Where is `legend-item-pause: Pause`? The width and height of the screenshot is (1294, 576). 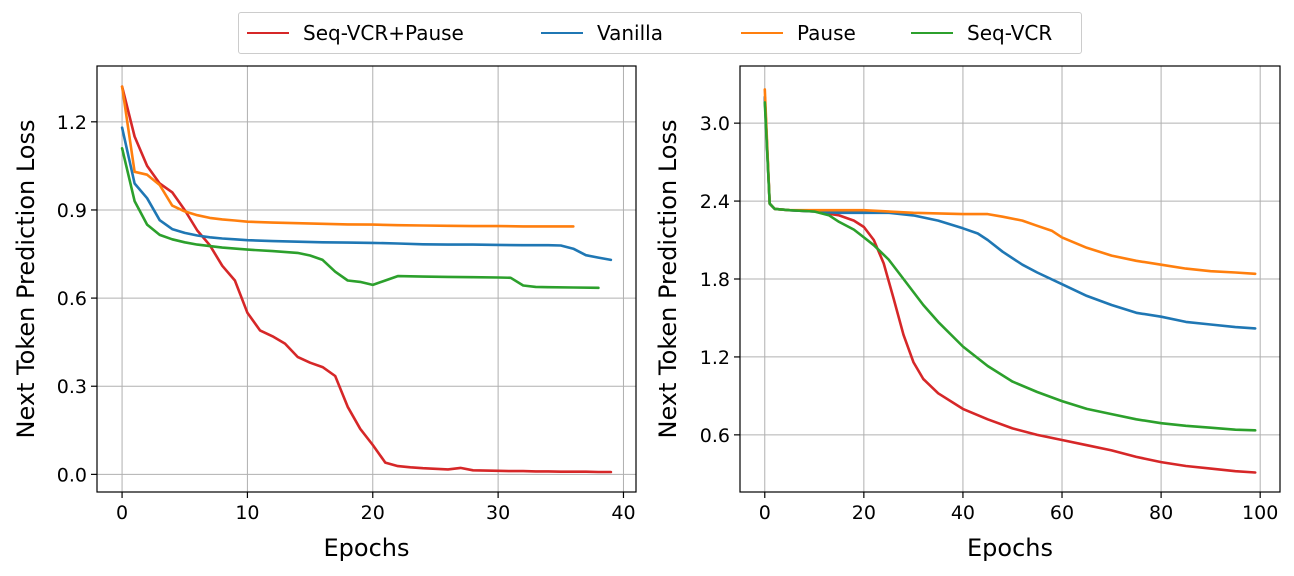 legend-item-pause: Pause is located at coordinates (798, 33).